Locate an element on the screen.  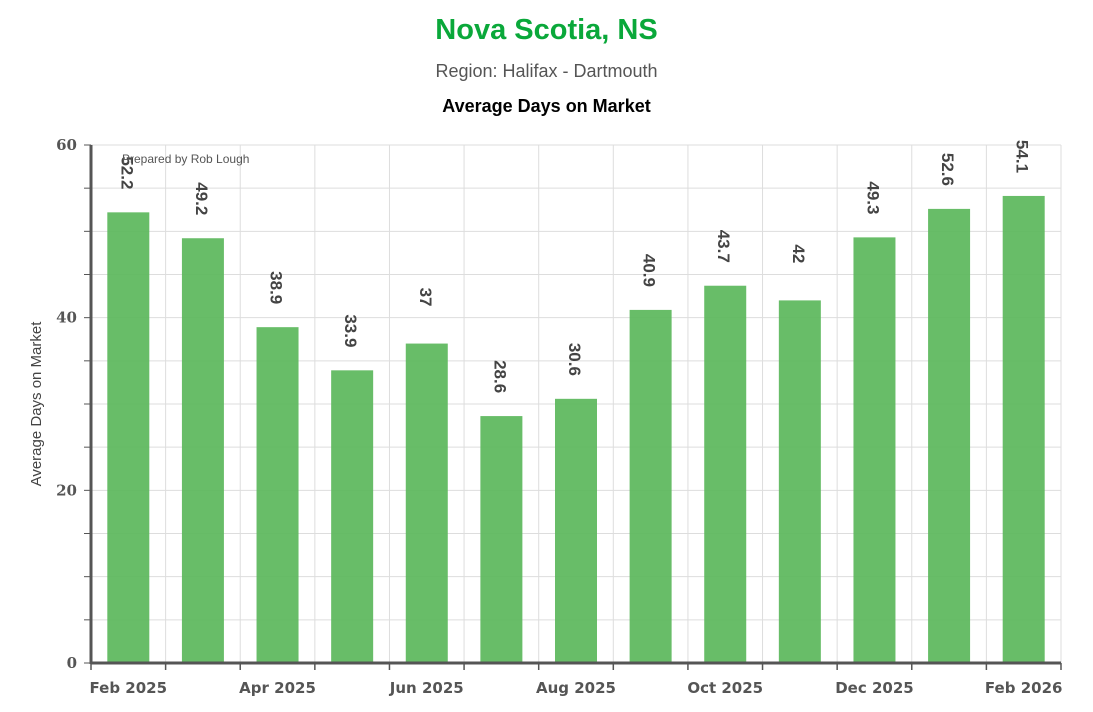
data-label: 40.9 is located at coordinates (649, 270).